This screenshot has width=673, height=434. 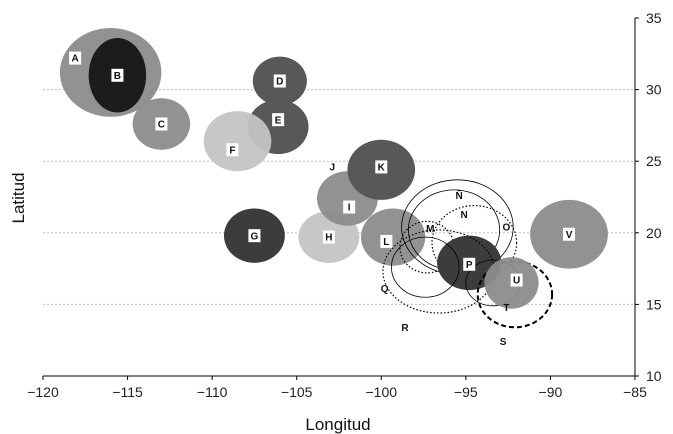 I want to click on region-label-L: L, so click(x=386, y=242).